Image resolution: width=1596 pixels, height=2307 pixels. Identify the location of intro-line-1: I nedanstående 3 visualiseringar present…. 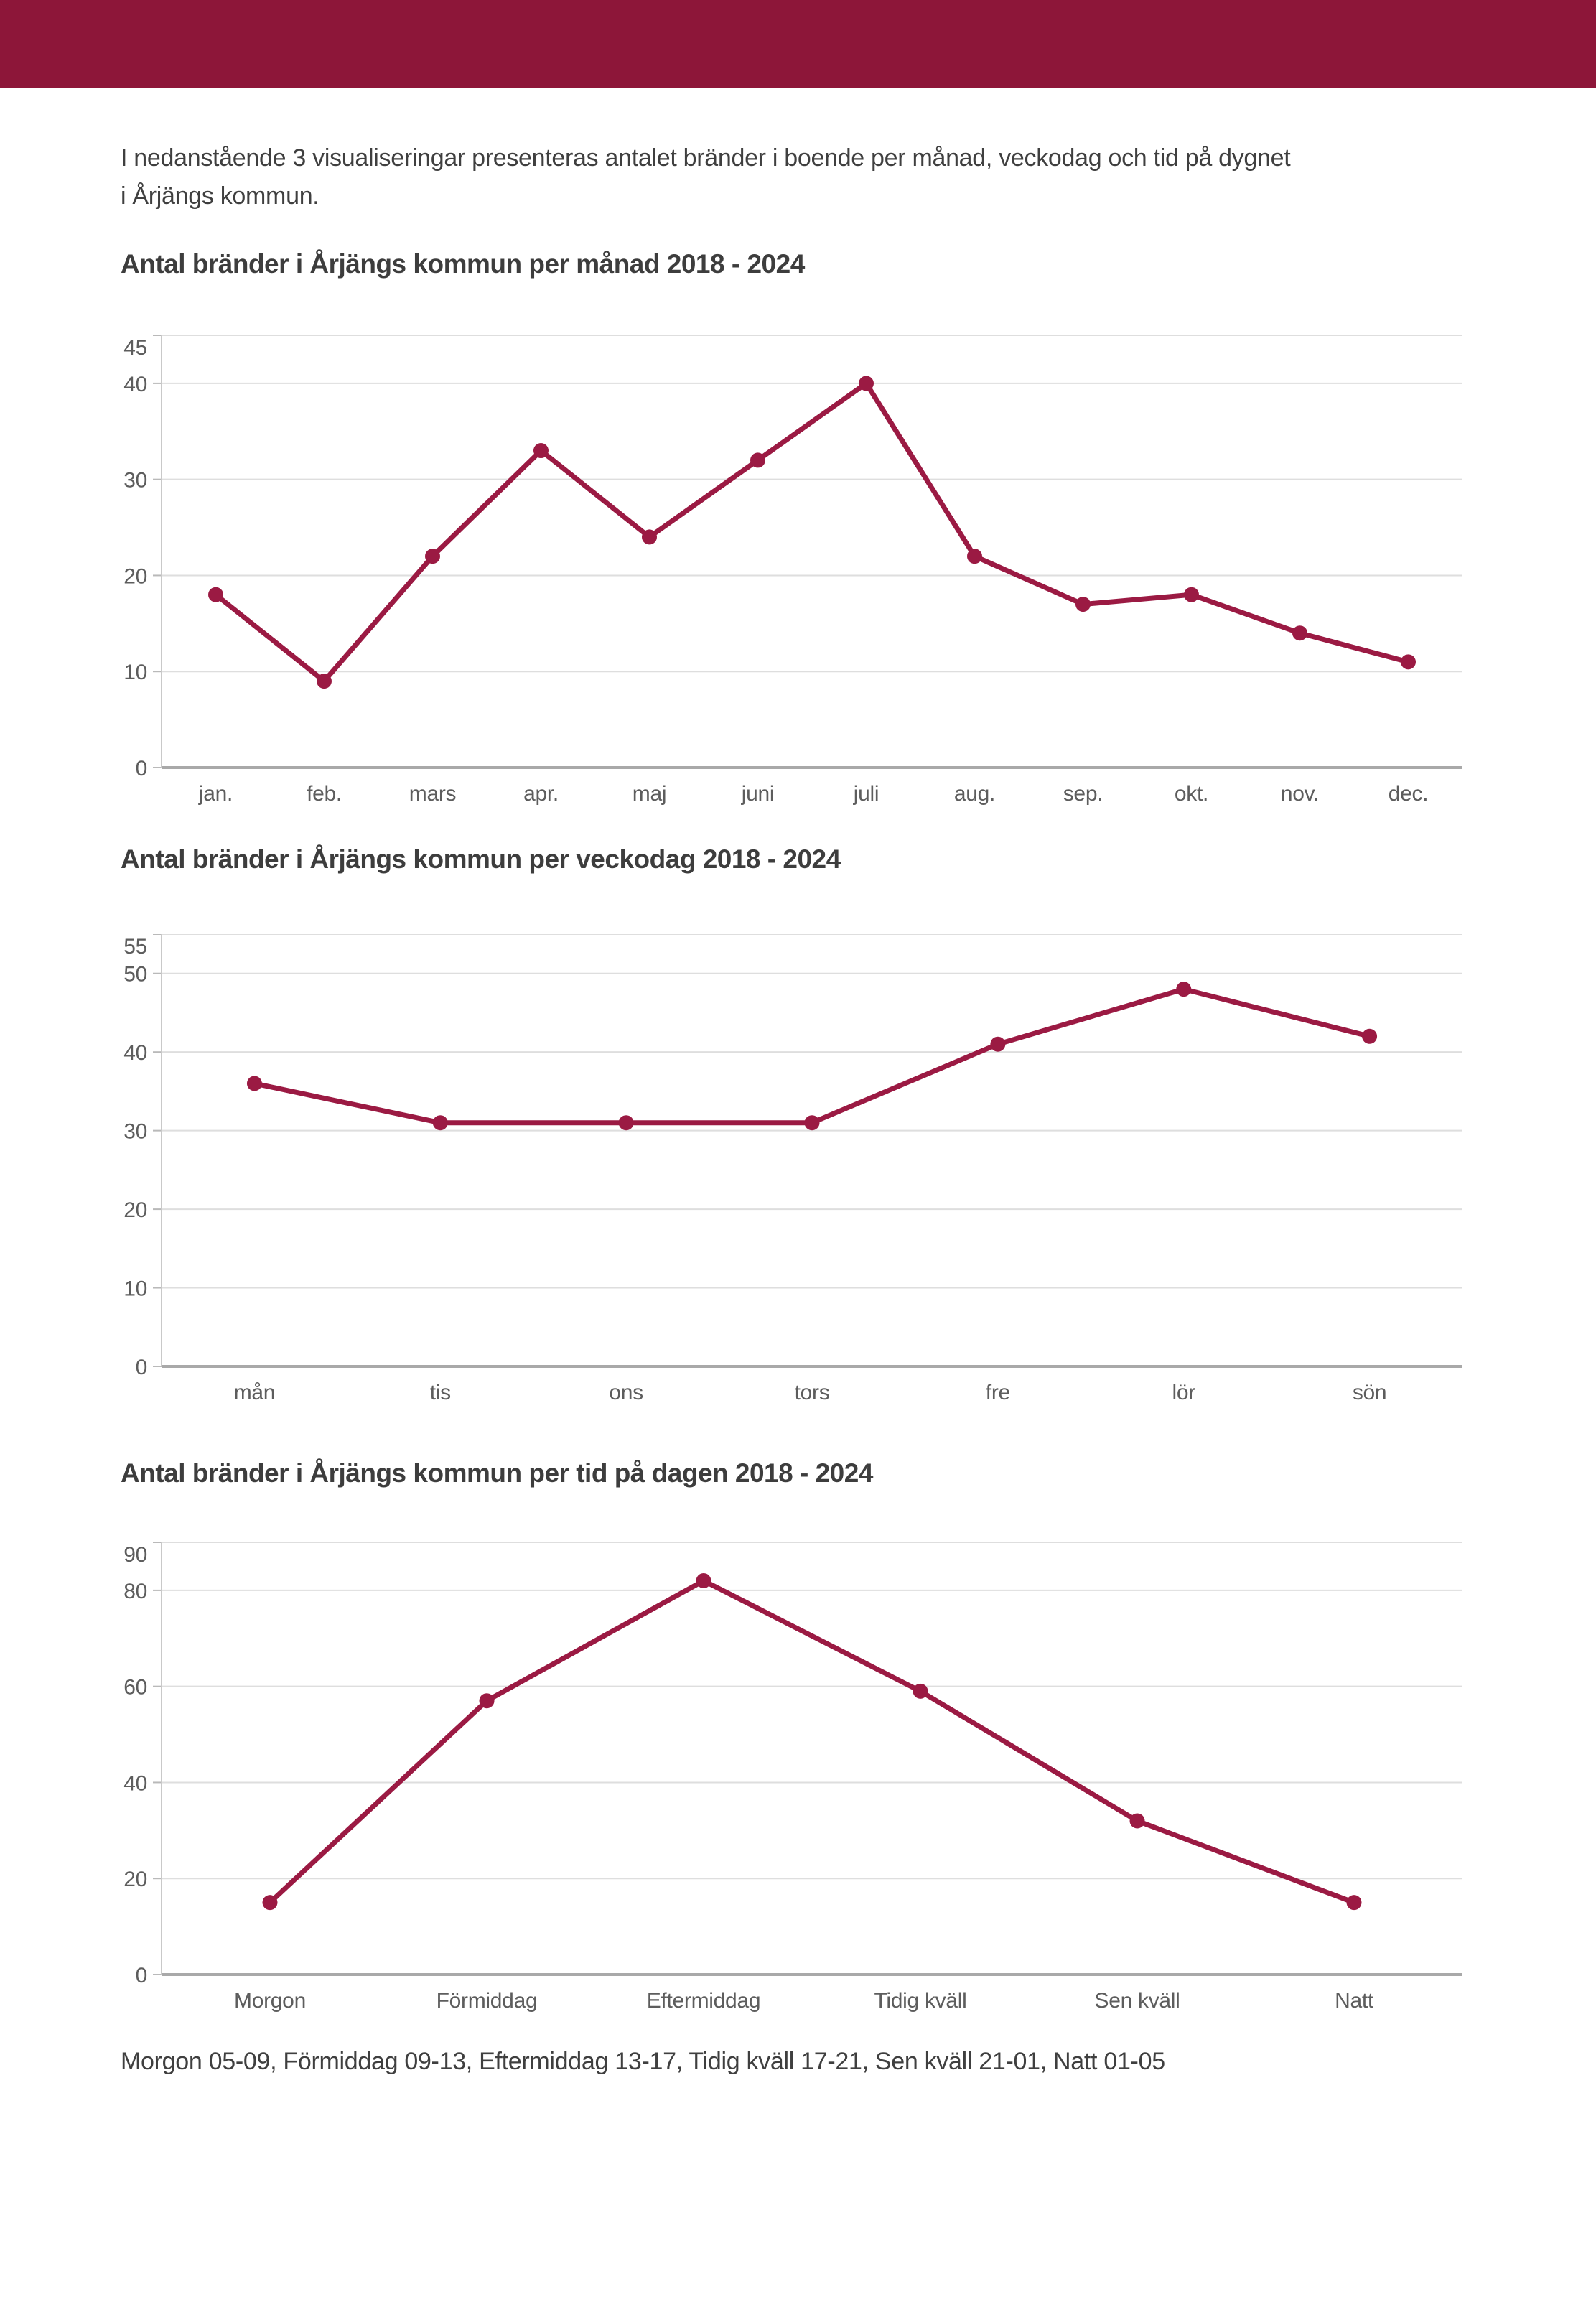
(706, 158).